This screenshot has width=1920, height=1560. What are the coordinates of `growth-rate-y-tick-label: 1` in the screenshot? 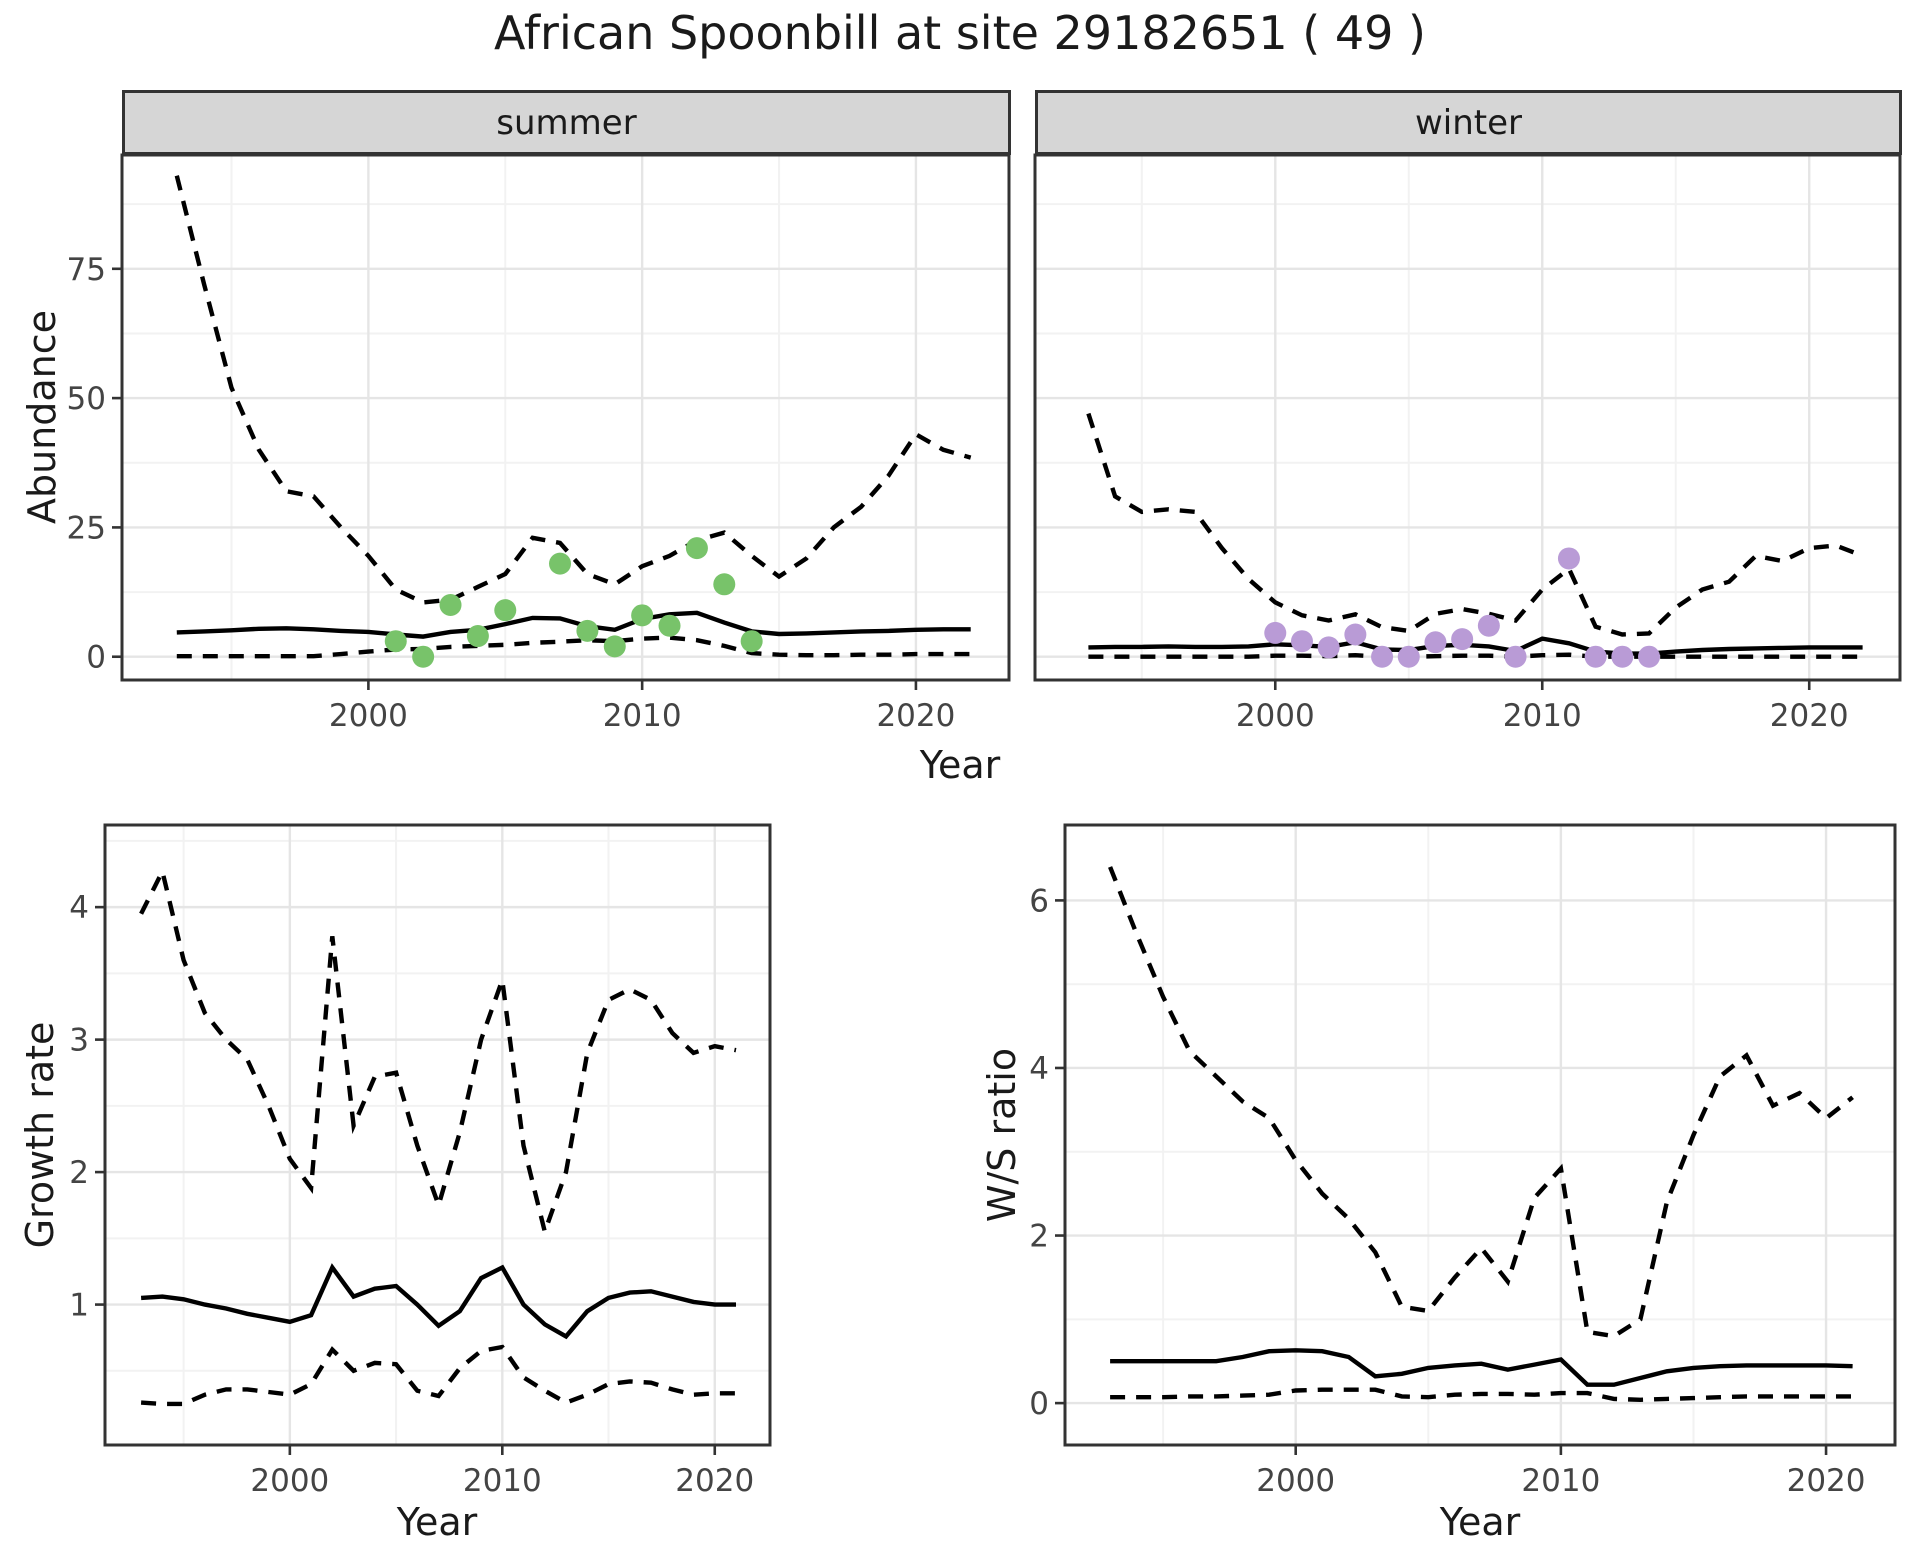 It's located at (79, 1306).